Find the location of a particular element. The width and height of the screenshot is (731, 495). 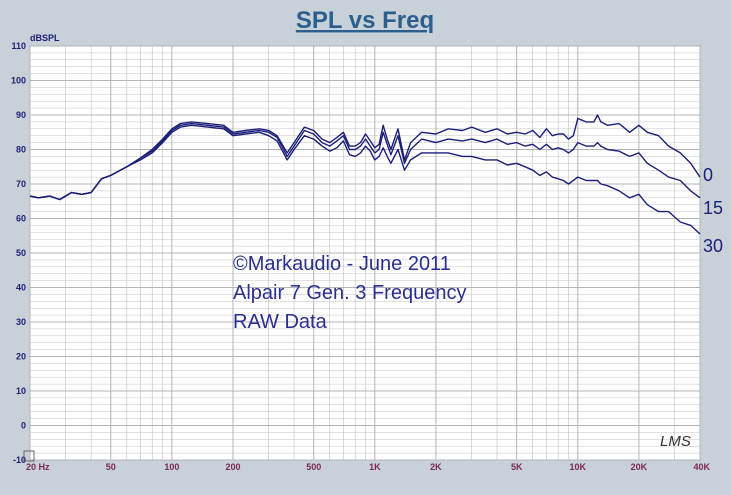

y-tick-label: 110 is located at coordinates (18, 46).